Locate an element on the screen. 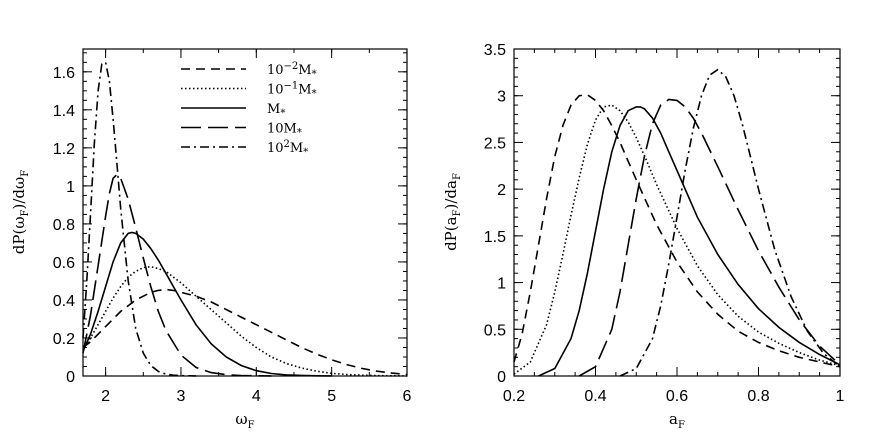 The height and width of the screenshot is (436, 887). left-x-tick-label: 4 is located at coordinates (256, 396).